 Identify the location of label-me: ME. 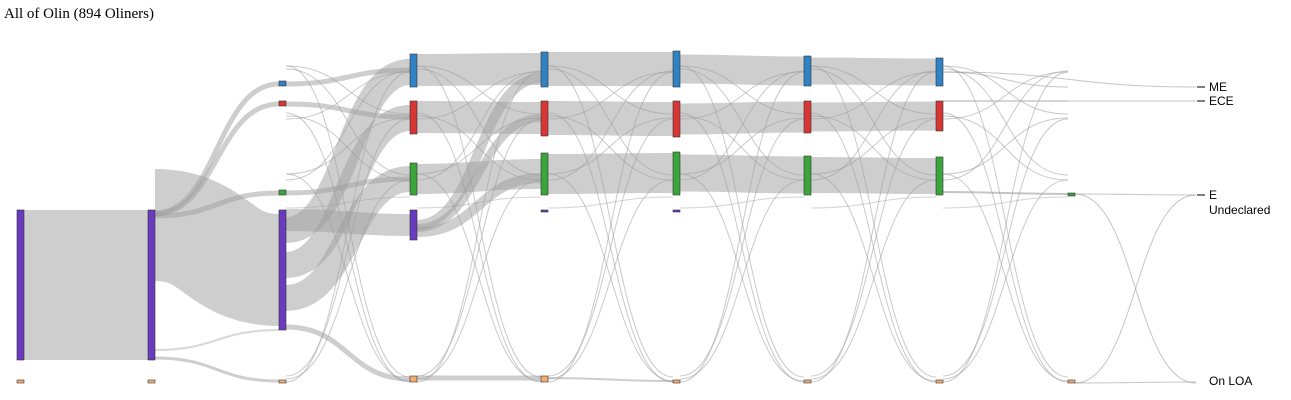
(1218, 87).